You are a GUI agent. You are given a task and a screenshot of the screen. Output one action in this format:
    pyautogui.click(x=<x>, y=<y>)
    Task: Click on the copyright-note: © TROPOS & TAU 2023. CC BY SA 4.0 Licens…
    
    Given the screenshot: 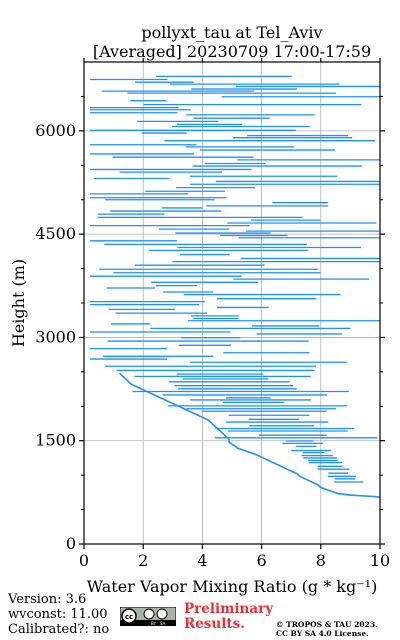 What is the action you would take?
    pyautogui.click(x=327, y=629)
    